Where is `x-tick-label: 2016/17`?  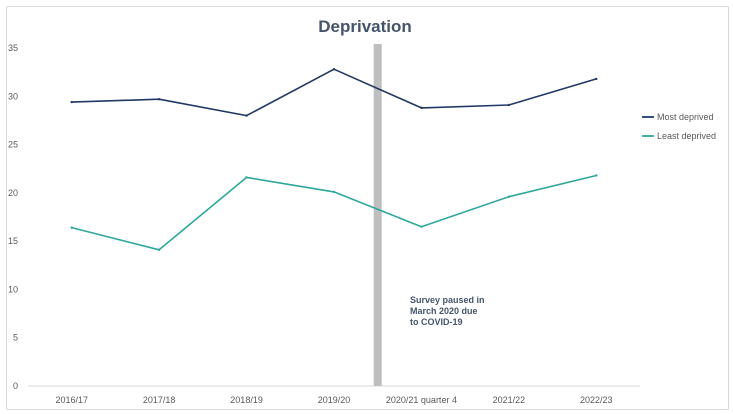 x-tick-label: 2016/17 is located at coordinates (71, 400).